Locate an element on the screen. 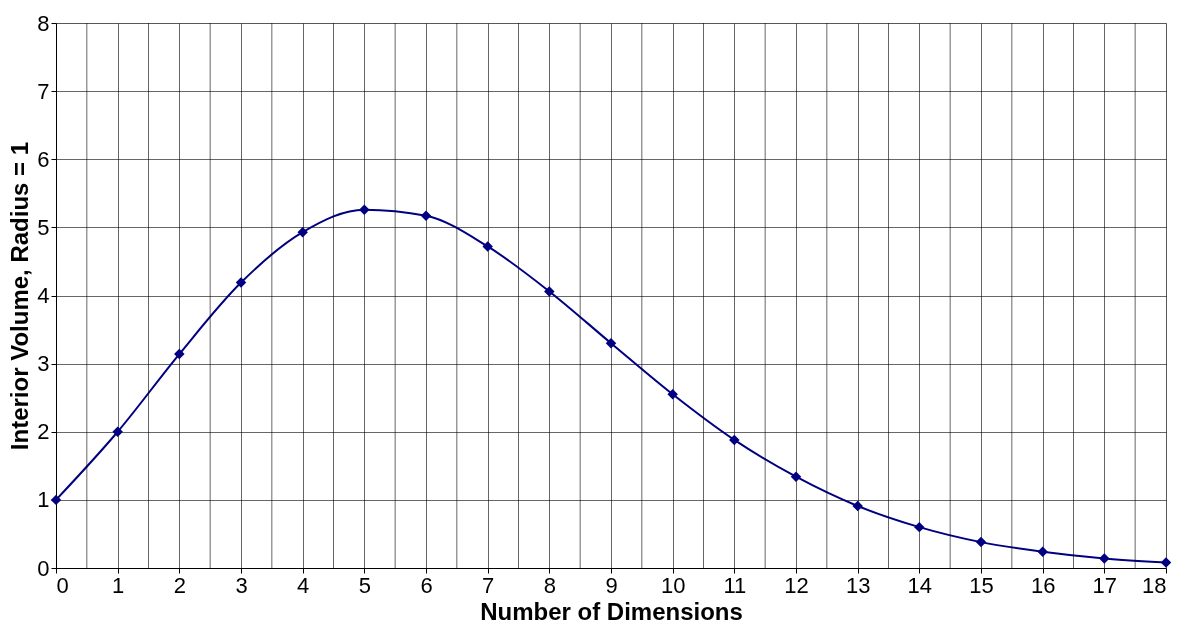 This screenshot has width=1194, height=630. y-tick-label: 8 is located at coordinates (43, 23).